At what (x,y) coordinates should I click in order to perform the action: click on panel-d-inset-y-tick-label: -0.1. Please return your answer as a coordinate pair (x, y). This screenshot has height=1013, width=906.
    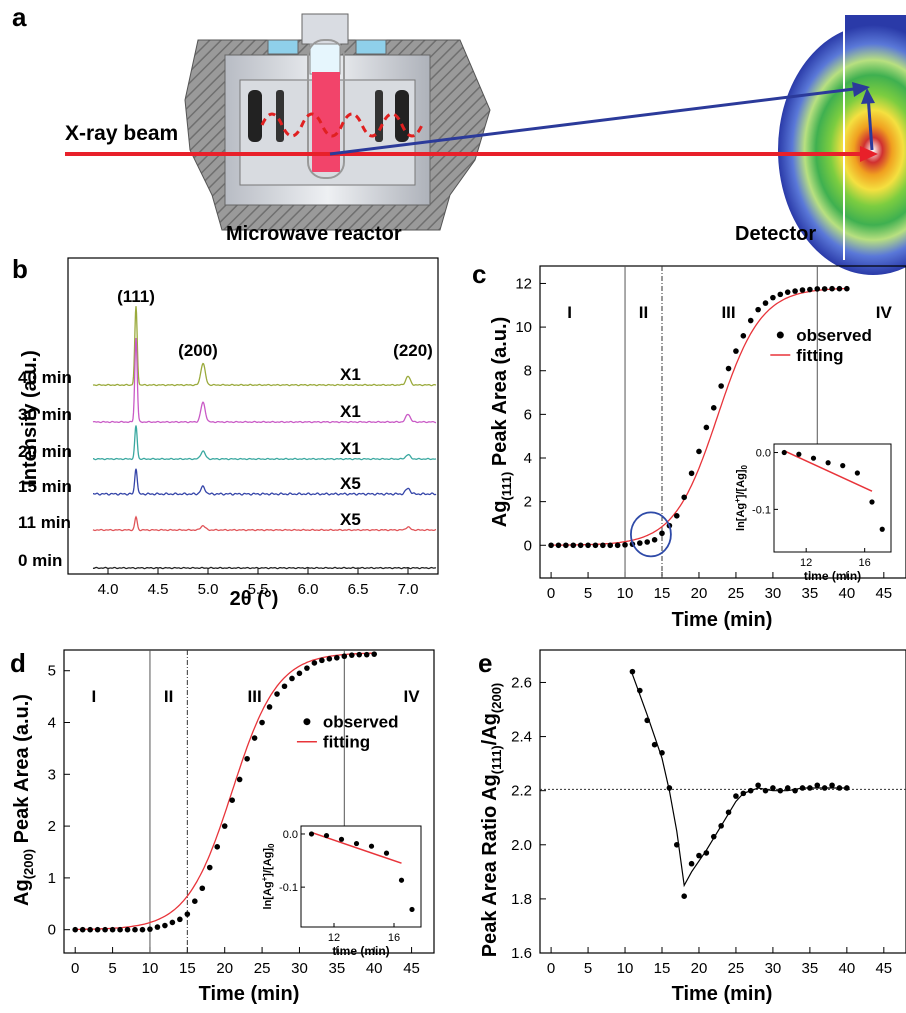
    Looking at the image, I should click on (288, 888).